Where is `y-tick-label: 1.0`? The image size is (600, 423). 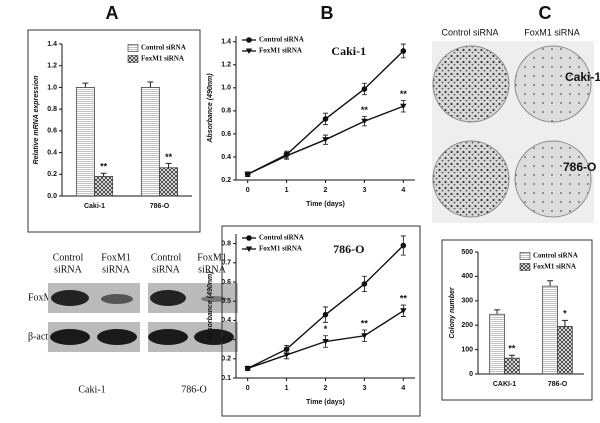 y-tick-label: 1.0 is located at coordinates (226, 88).